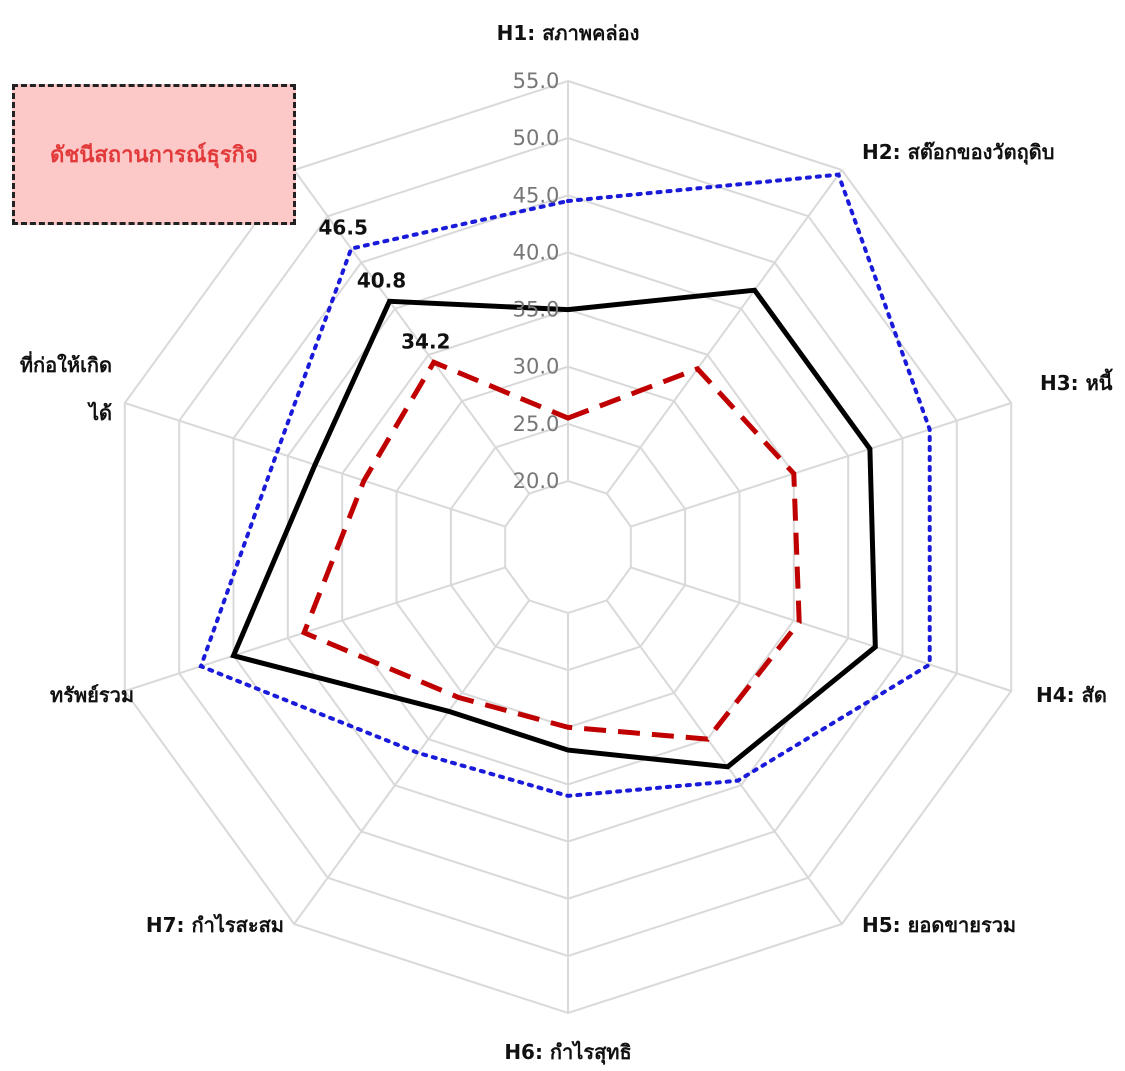 This screenshot has height=1071, width=1125. Describe the element at coordinates (536, 81) in the screenshot. I see `tick-label: 55.0` at that location.